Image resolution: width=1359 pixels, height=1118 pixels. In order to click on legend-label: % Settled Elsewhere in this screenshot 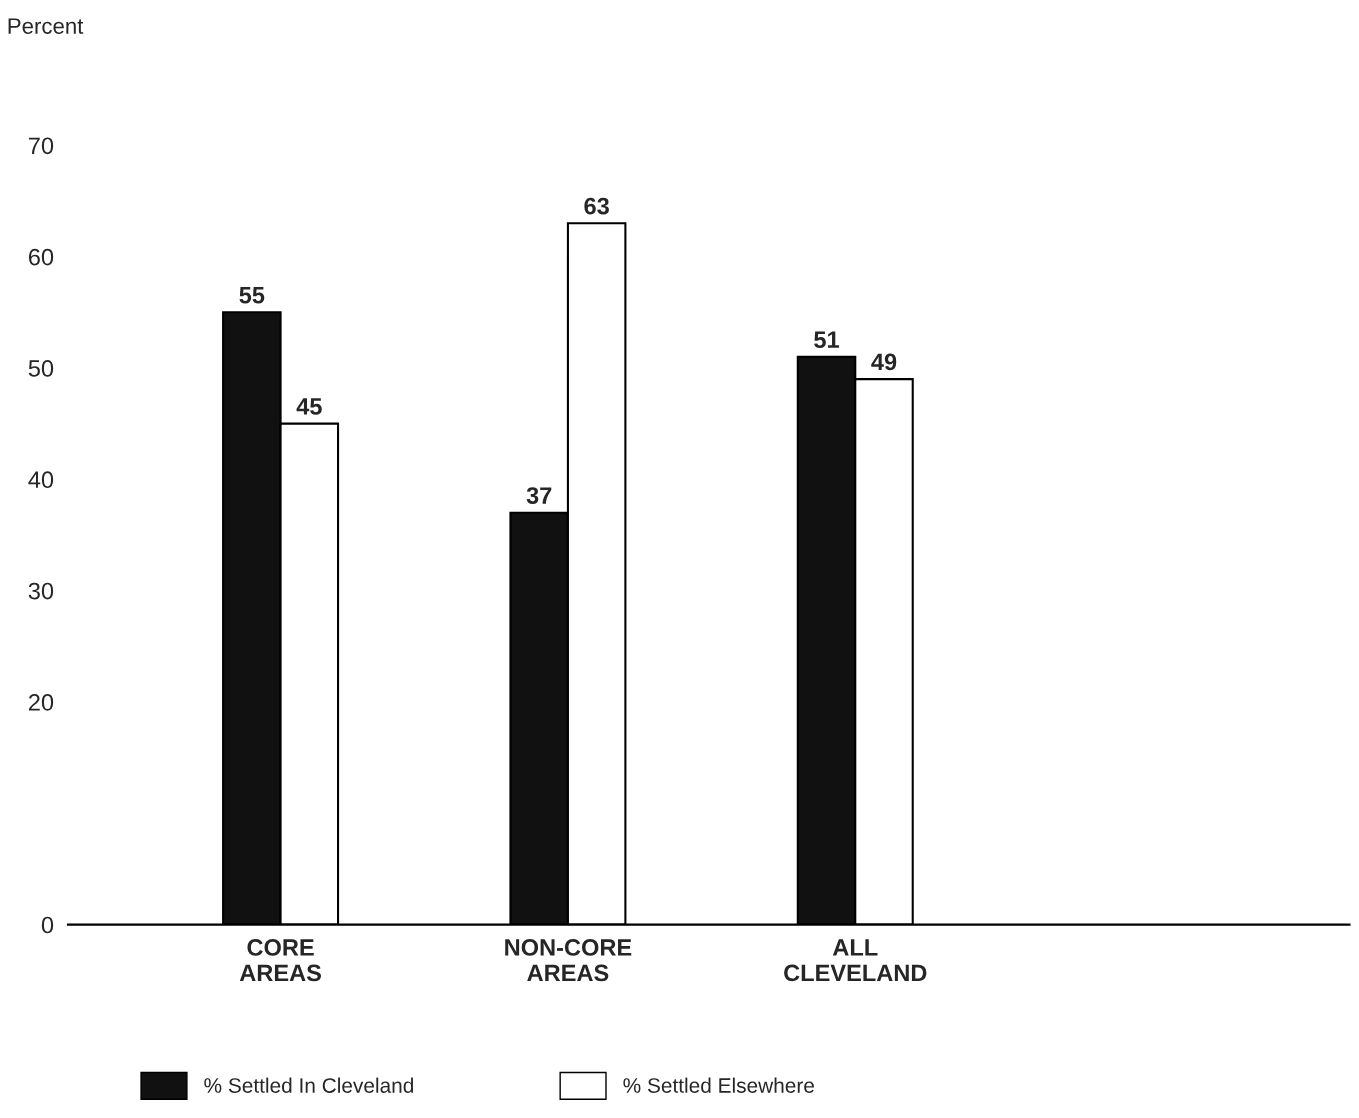, I will do `click(718, 1085)`.